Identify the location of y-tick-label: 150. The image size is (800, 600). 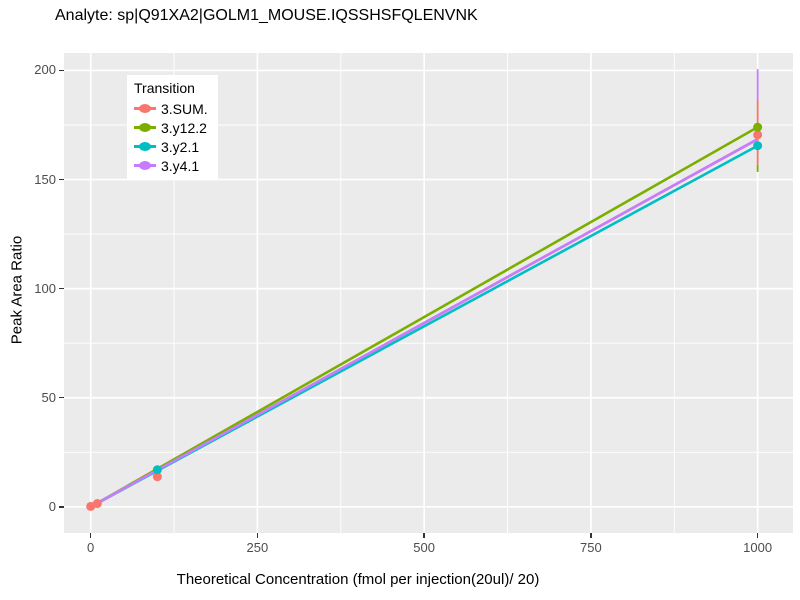
(45, 179).